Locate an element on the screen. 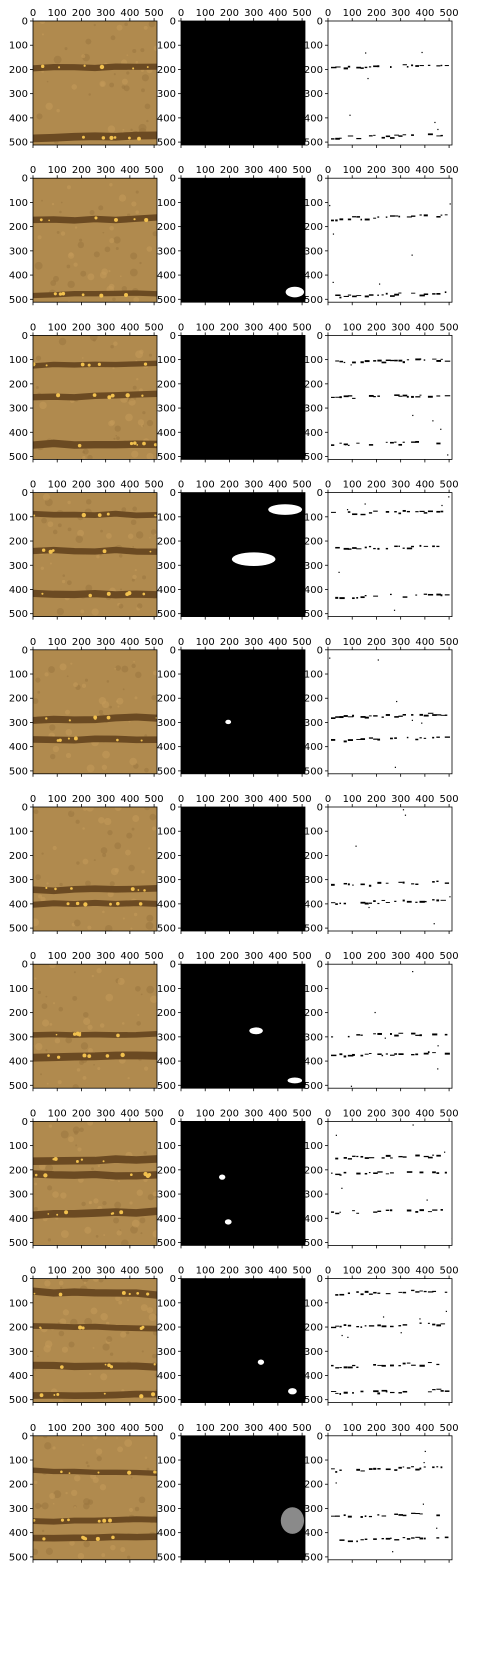 This screenshot has width=493, height=1658. mask-region is located at coordinates (228, 722).